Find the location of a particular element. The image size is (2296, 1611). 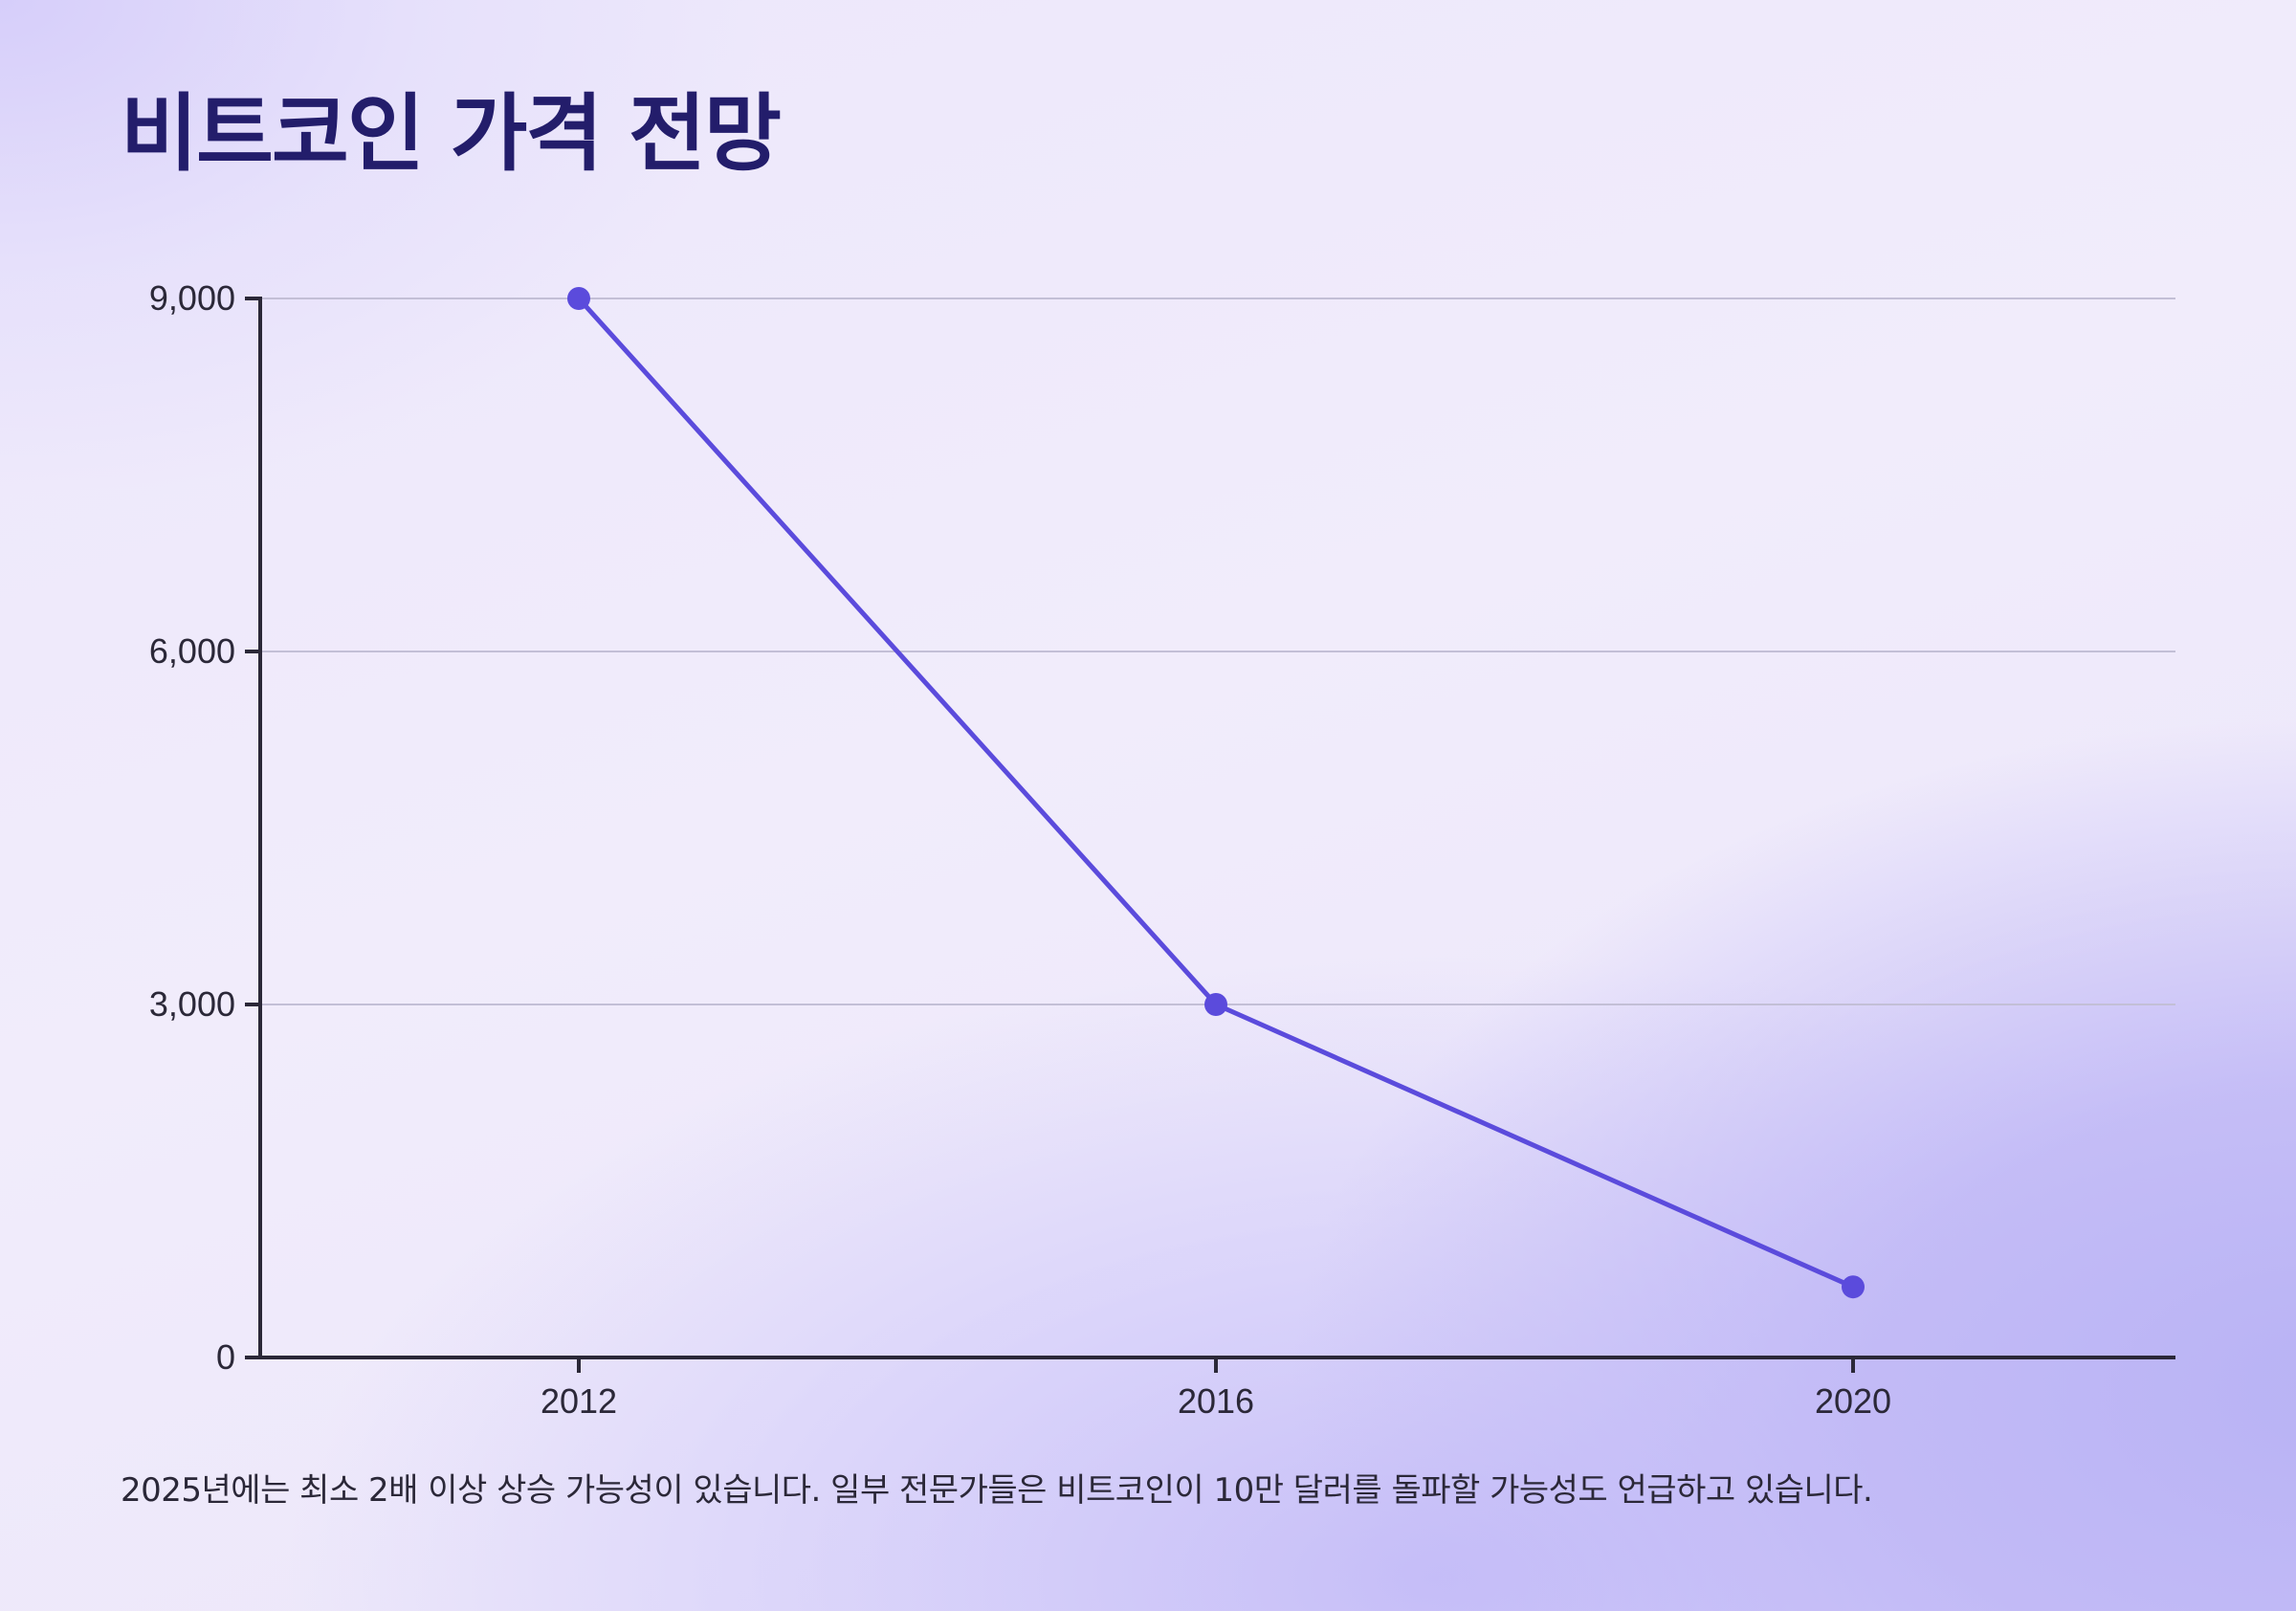

y-tick-label: 0 is located at coordinates (225, 1357).